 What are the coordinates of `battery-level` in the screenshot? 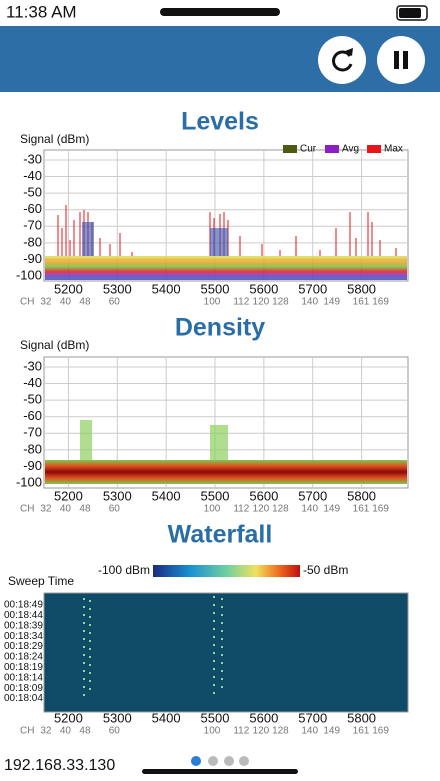 It's located at (410, 13).